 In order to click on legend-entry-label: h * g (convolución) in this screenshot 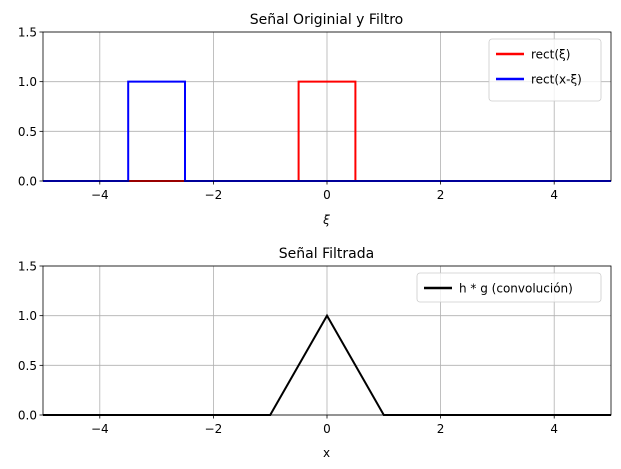, I will do `click(516, 289)`.